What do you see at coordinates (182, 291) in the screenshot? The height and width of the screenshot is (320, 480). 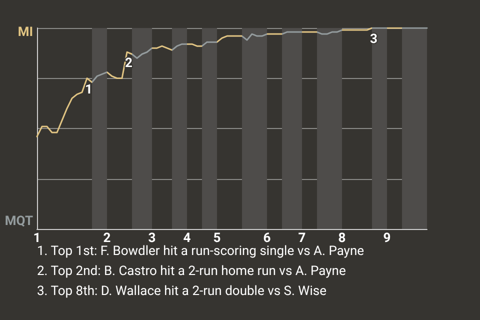 I see `text: 3. Top 8th: D. Wallace hit a 2-run double vs S. Wise` at bounding box center [182, 291].